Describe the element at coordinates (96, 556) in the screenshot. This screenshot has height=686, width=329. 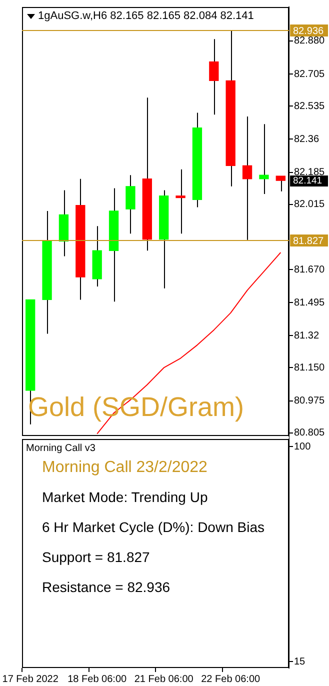
I see `annotation: Support = 81.827` at that location.